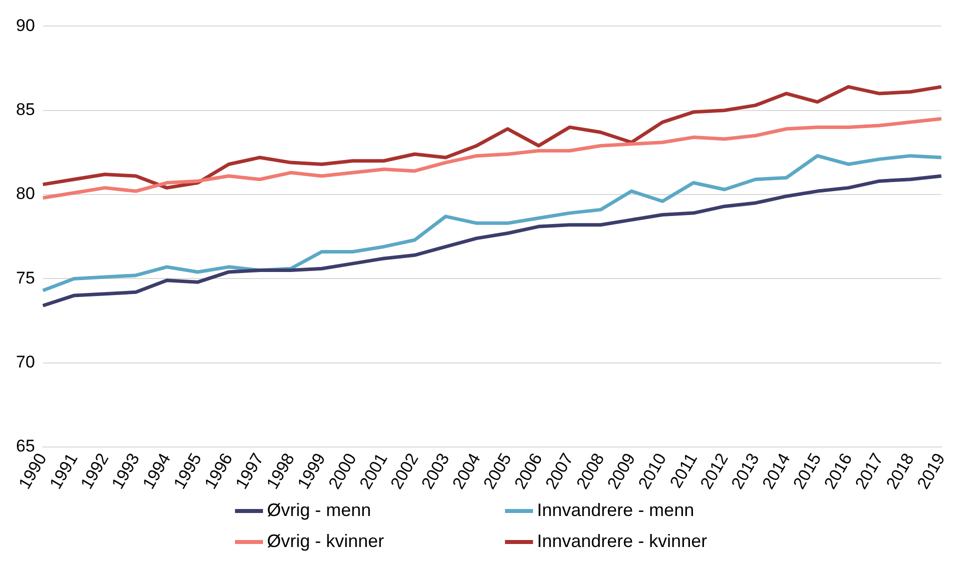 The height and width of the screenshot is (572, 970). What do you see at coordinates (25, 110) in the screenshot?
I see `y-tick-label: 85` at bounding box center [25, 110].